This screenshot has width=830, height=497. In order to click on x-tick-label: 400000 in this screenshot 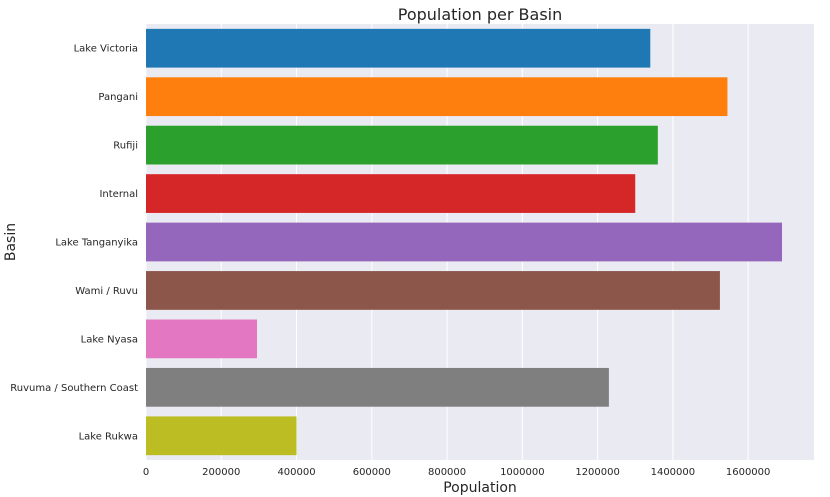, I will do `click(296, 472)`.